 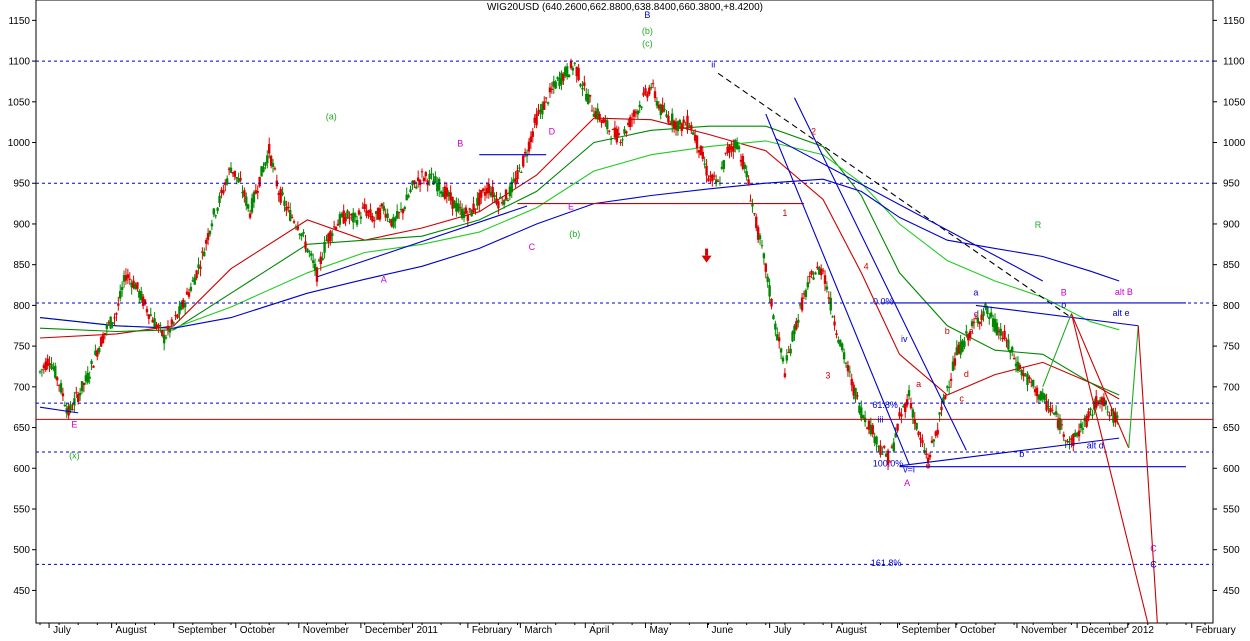 I want to click on y-tick-label: 1050, so click(x=1234, y=102).